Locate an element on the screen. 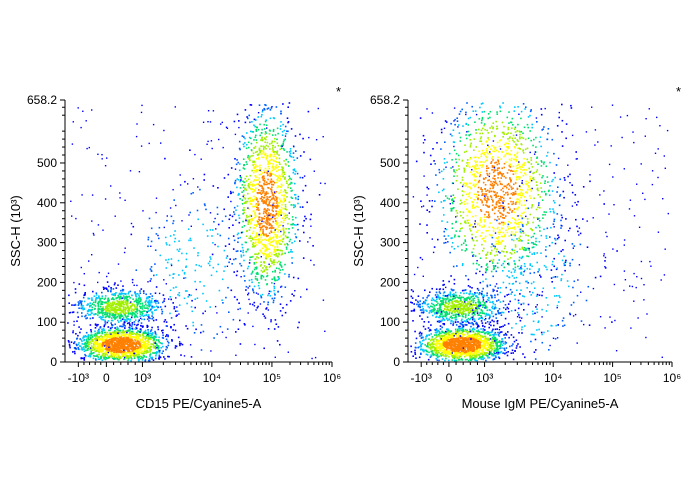 This screenshot has height=490, width=688. y-tick-label: 500 is located at coordinates (47, 163).